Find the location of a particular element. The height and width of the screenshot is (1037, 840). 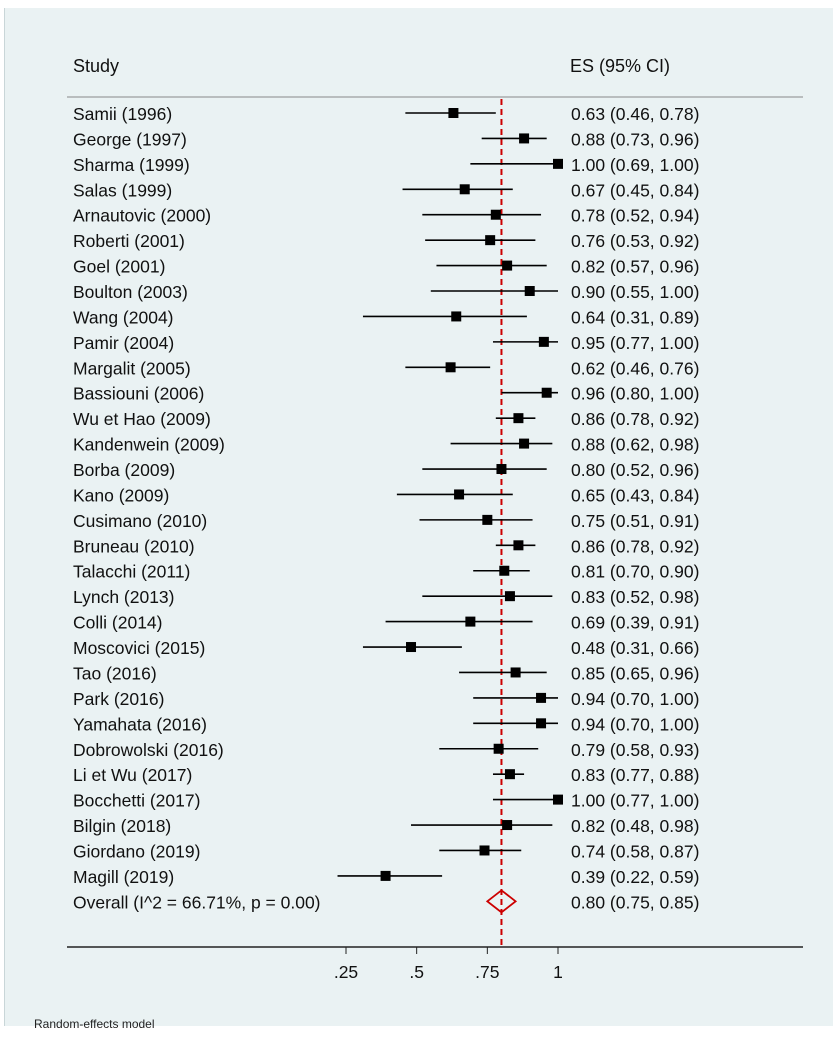

model-footnote: Random-effects model is located at coordinates (94, 1024).